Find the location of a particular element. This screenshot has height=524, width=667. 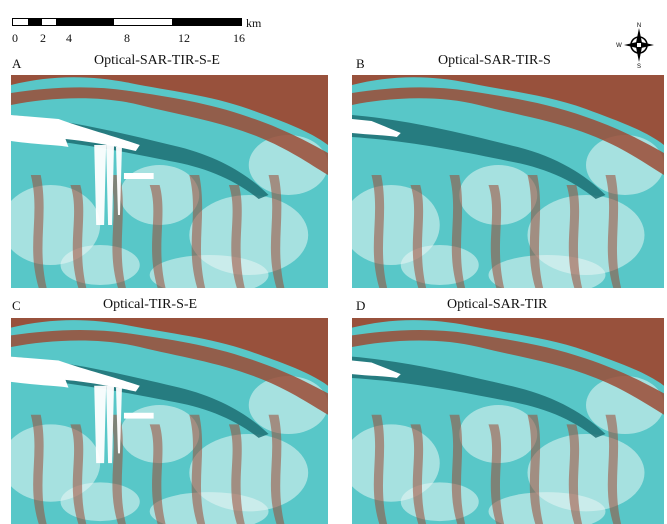

scale-tick-16: 16 is located at coordinates (239, 38).